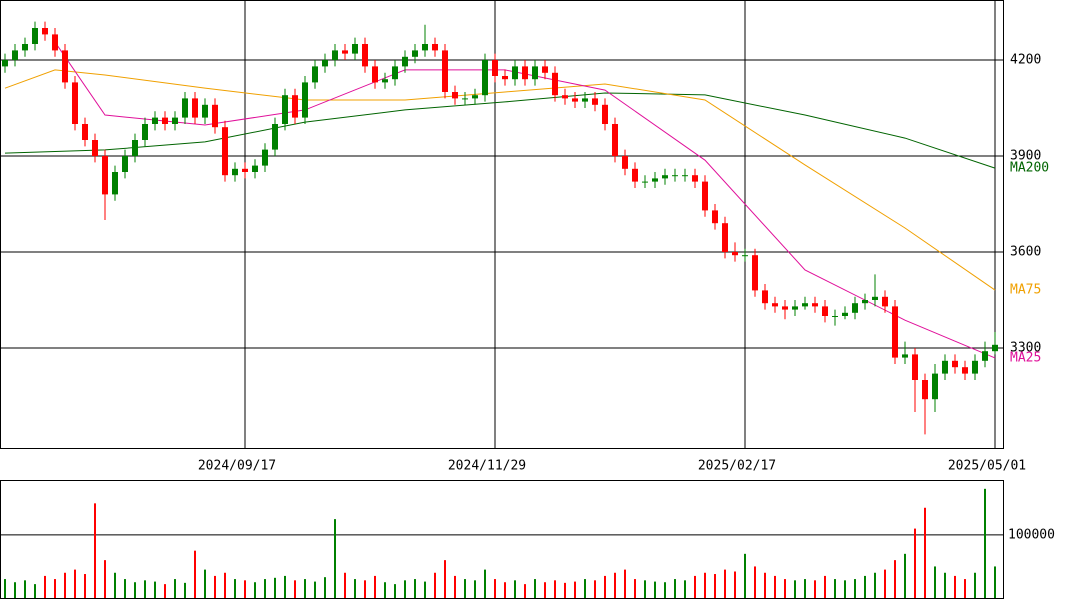  I want to click on x-tick-label: 2024/11/29, so click(487, 466).